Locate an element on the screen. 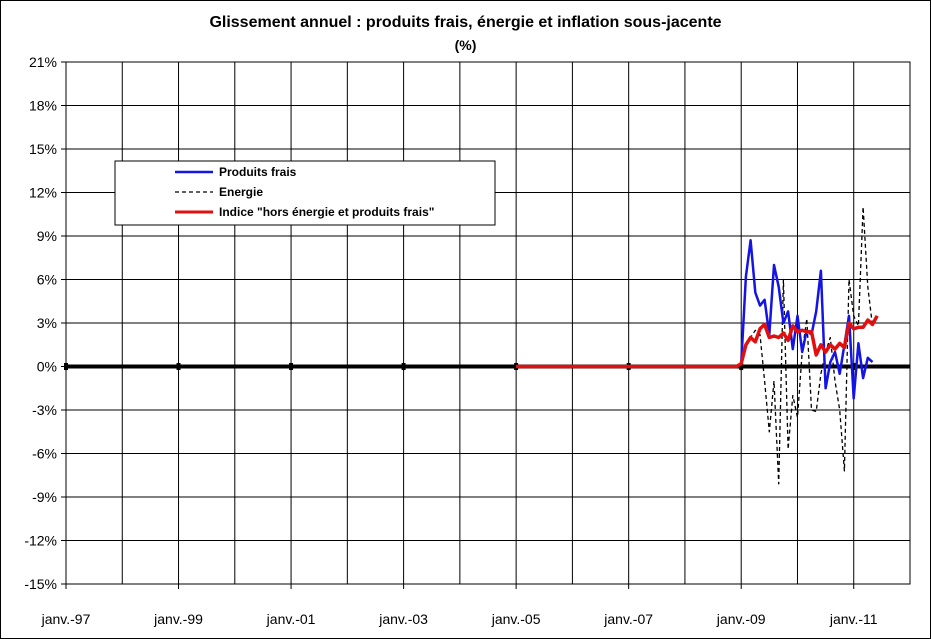 The width and height of the screenshot is (931, 639). y-tick-label: 15% is located at coordinates (43, 149).